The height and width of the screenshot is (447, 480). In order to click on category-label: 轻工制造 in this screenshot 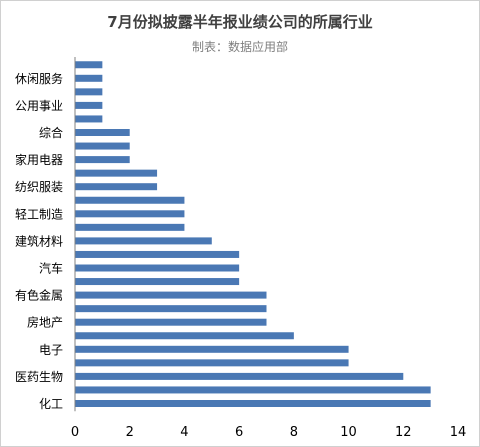, I will do `click(39, 214)`.